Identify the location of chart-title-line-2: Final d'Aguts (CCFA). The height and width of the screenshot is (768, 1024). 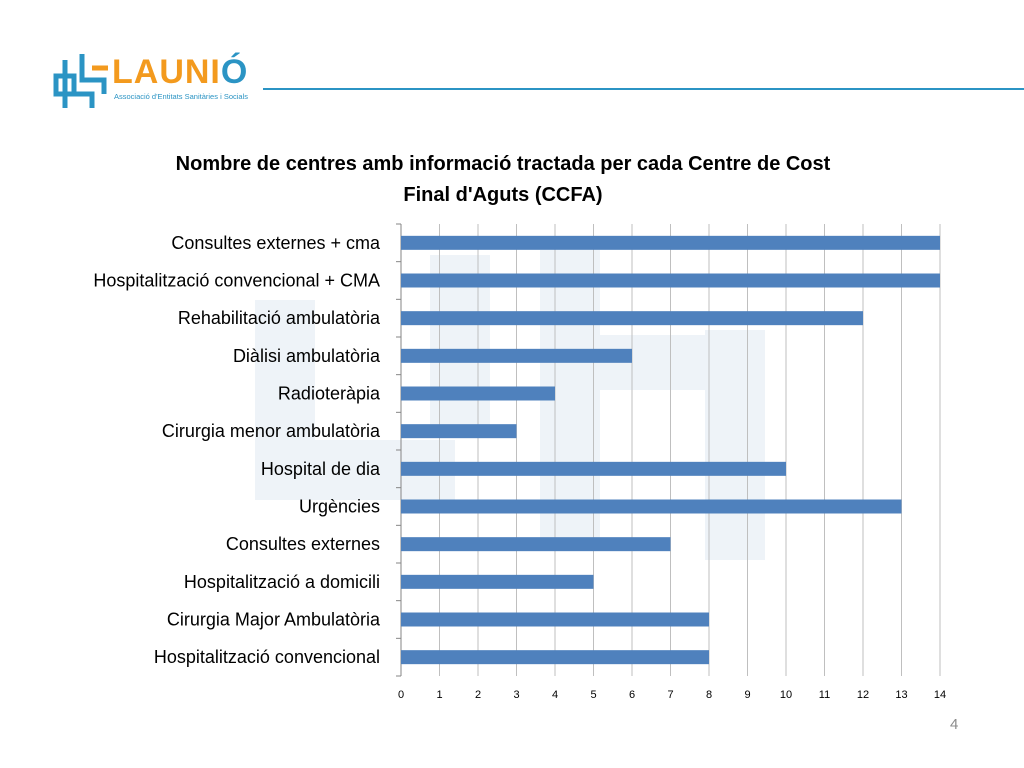
(502, 195).